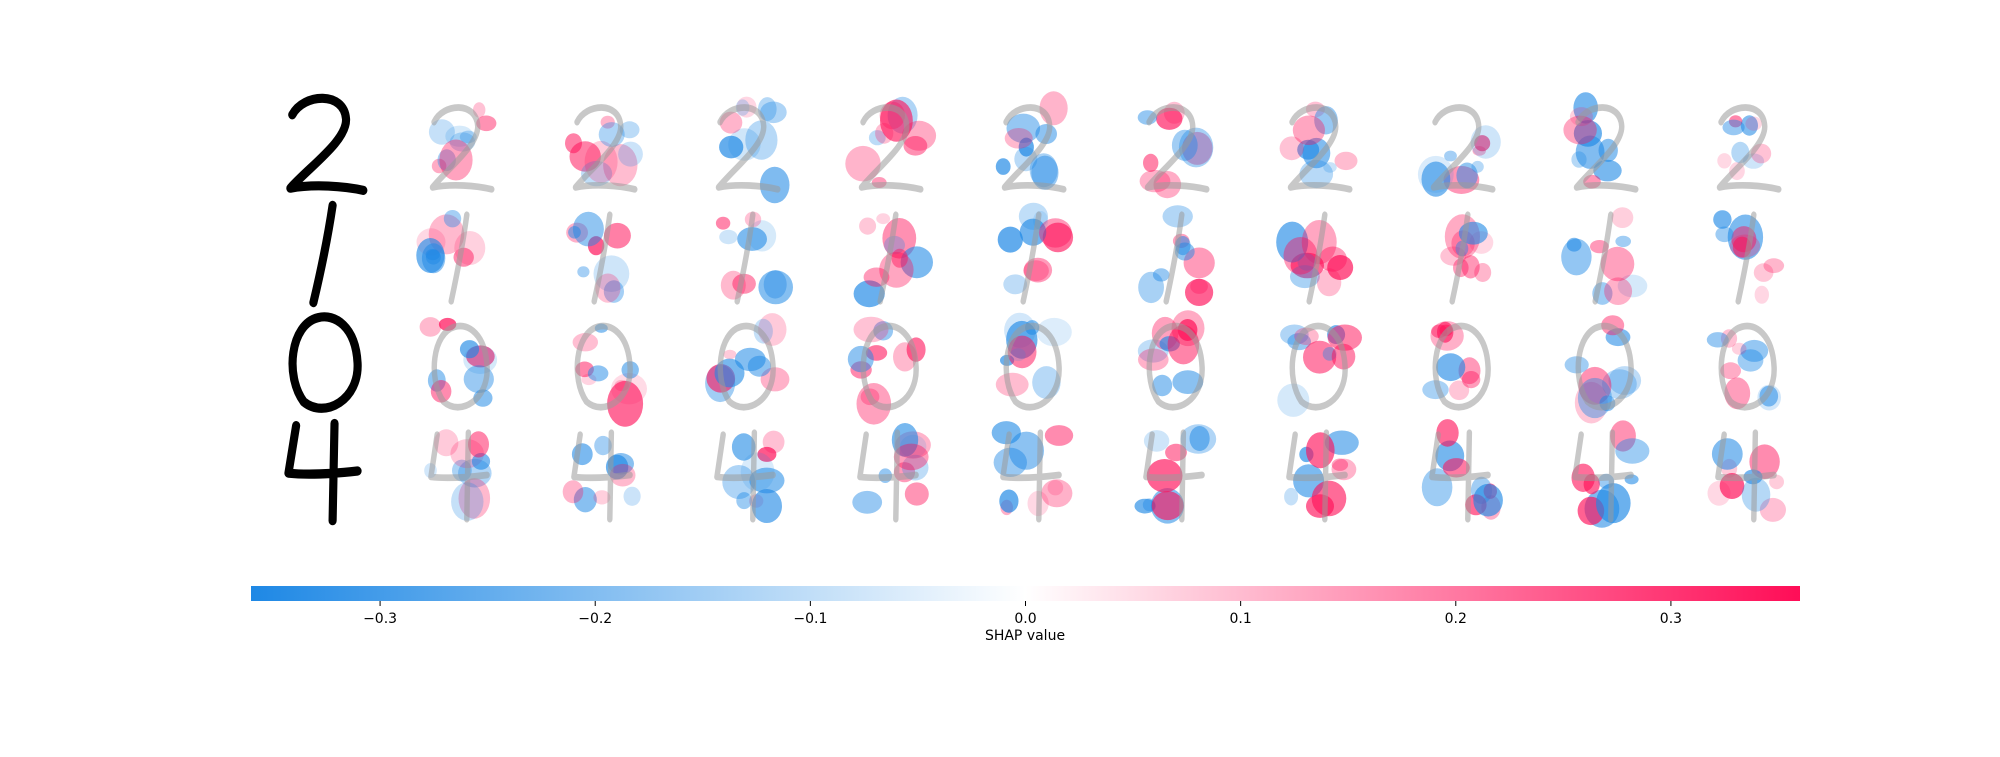  Describe the element at coordinates (1025, 636) in the screenshot. I see `colorbar-label: SHAP value` at that location.